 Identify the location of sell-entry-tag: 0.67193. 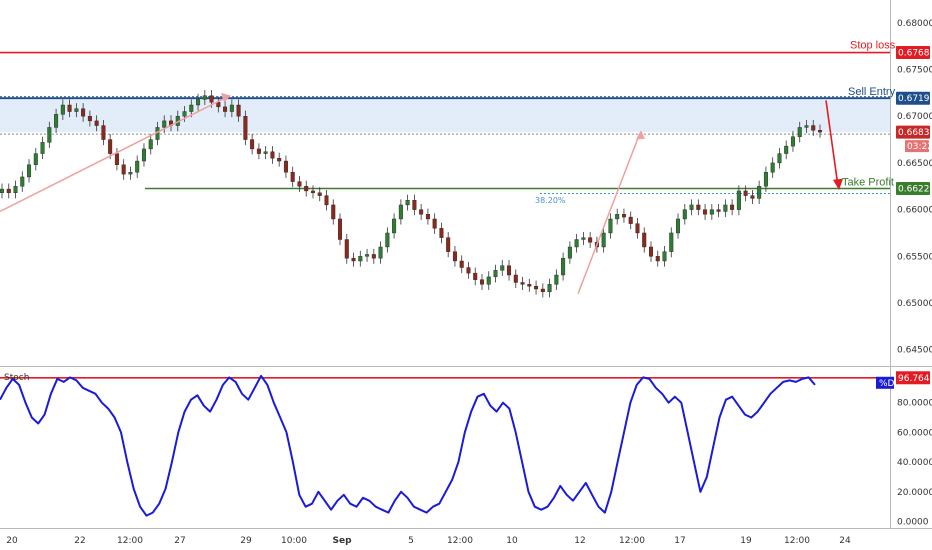
(915, 99).